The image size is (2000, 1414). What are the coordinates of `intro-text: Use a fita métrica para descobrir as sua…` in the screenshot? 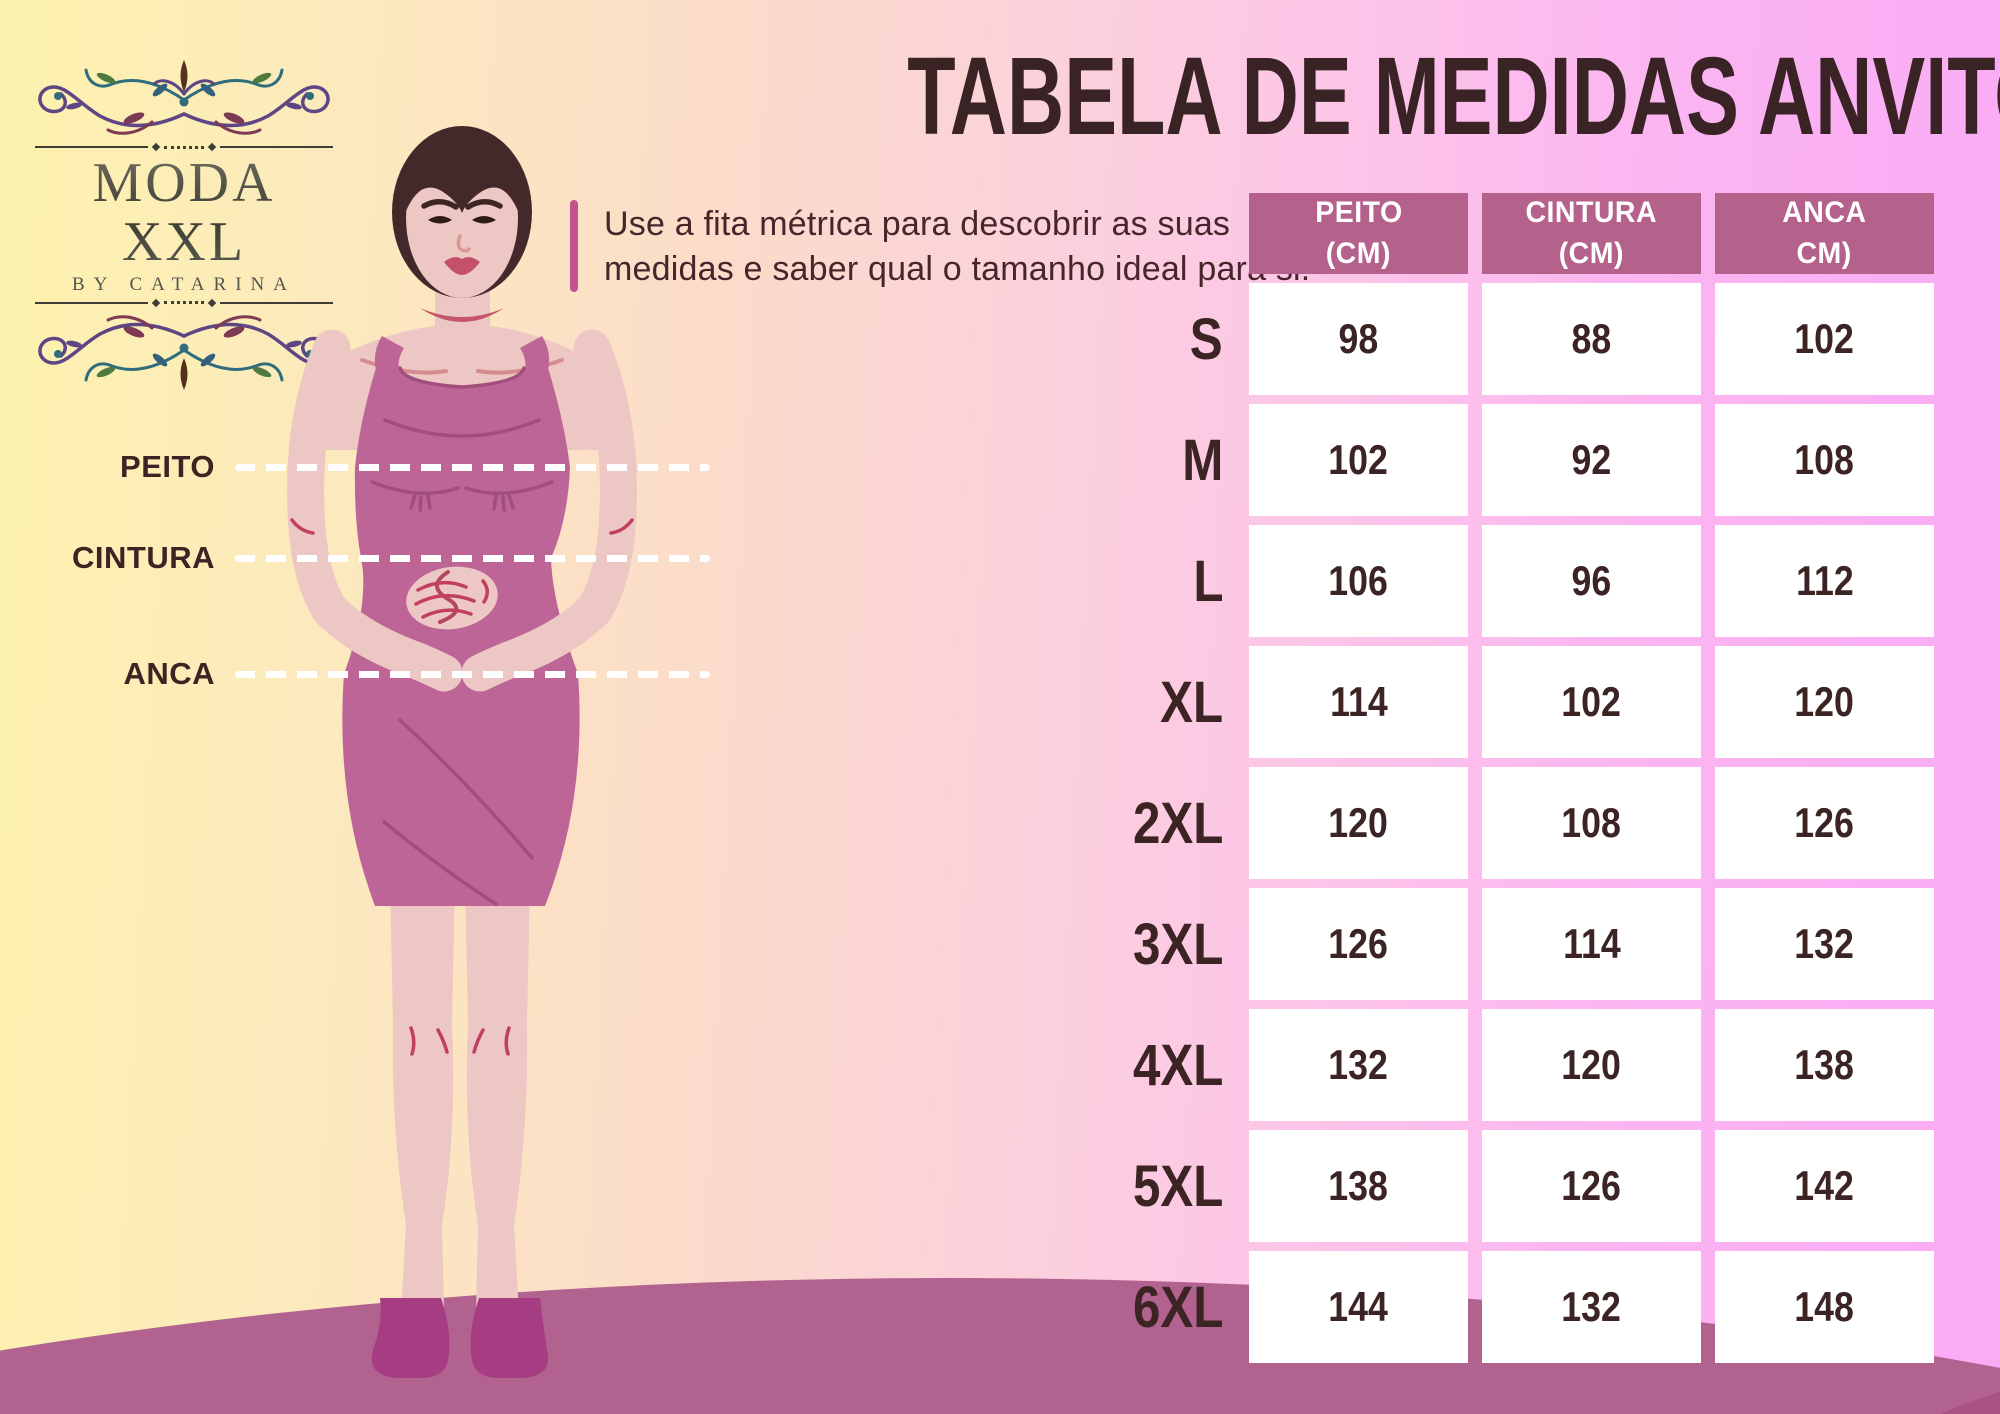 It's located at (957, 246).